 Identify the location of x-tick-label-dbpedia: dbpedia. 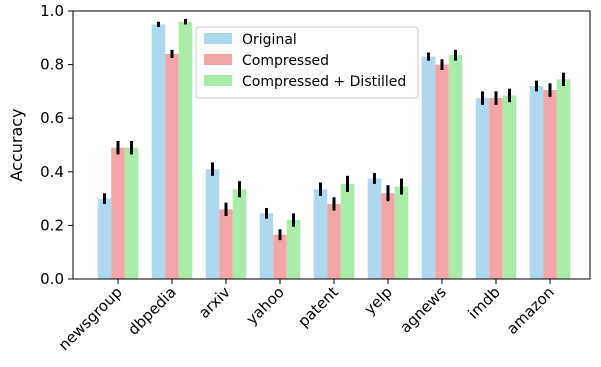
(152, 311).